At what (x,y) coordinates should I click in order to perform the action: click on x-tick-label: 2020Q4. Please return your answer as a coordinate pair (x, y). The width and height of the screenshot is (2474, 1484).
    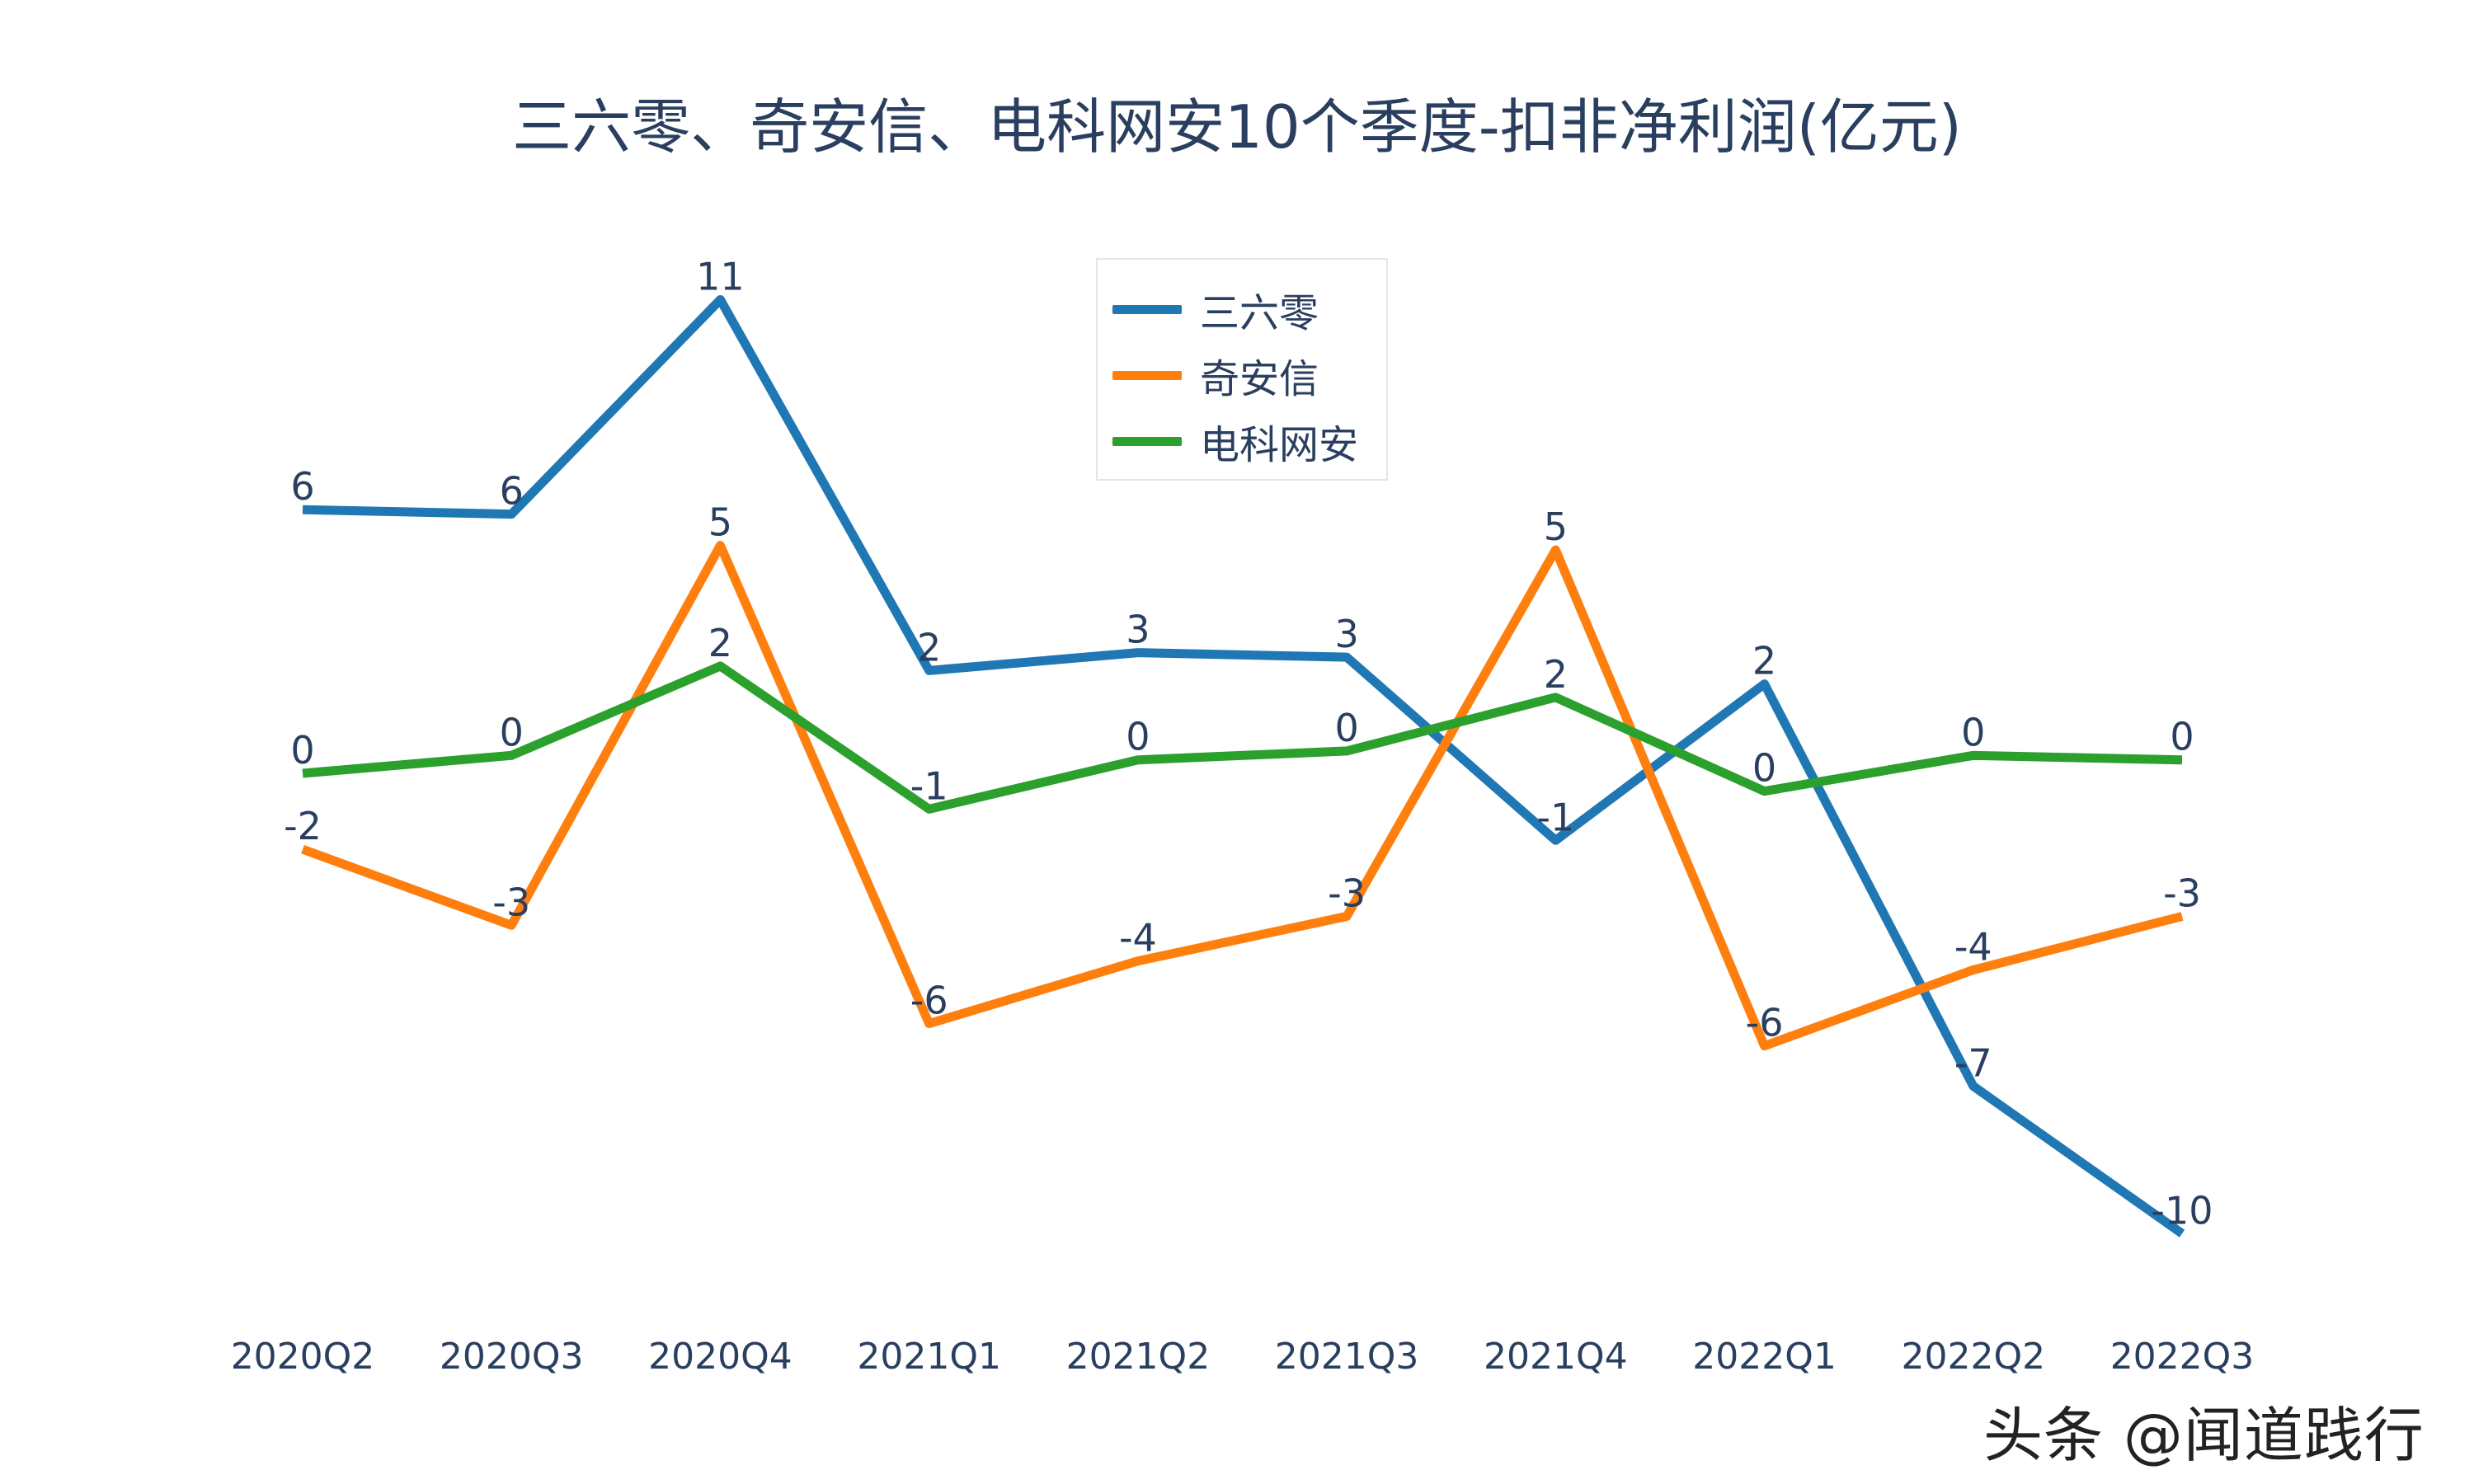
    Looking at the image, I should click on (720, 1357).